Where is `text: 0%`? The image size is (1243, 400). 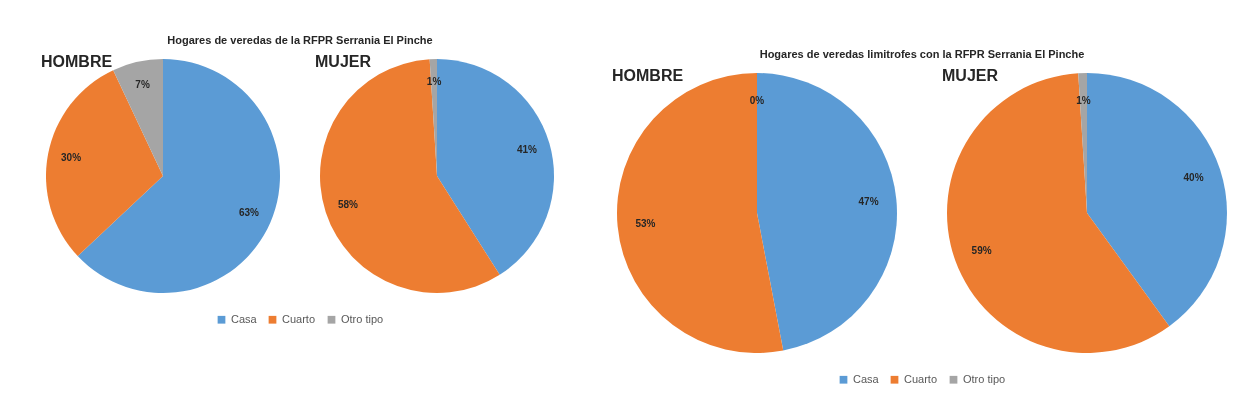
text: 0% is located at coordinates (756, 100).